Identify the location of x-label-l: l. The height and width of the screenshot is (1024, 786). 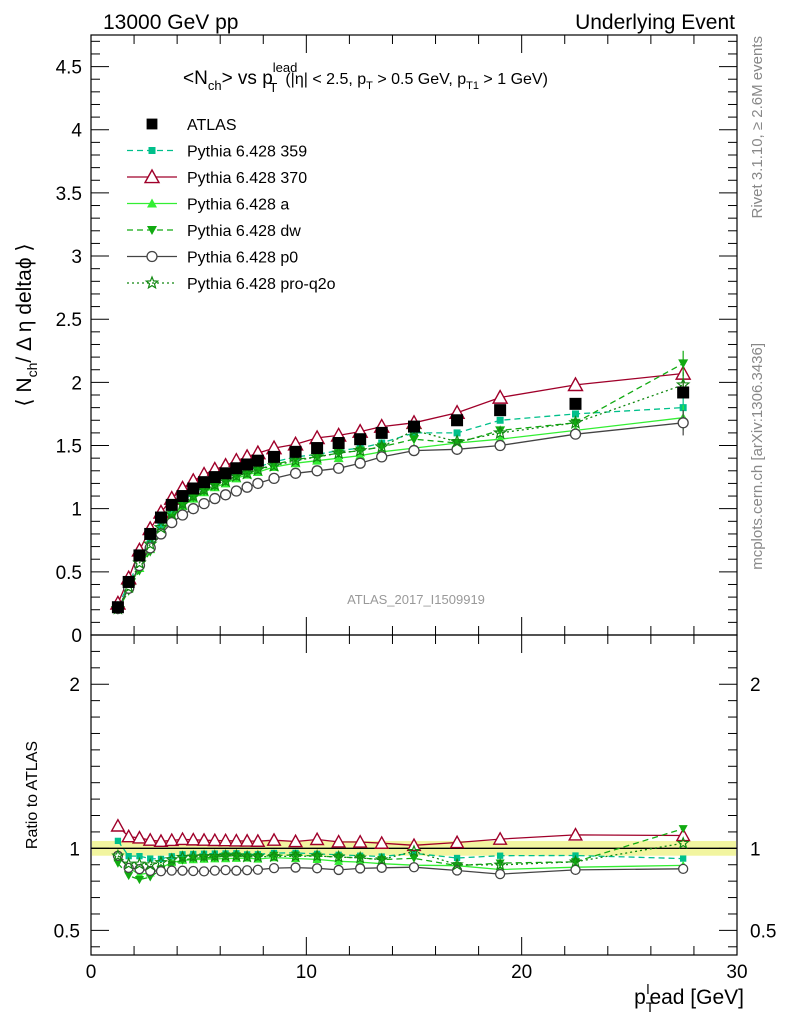
(647, 989).